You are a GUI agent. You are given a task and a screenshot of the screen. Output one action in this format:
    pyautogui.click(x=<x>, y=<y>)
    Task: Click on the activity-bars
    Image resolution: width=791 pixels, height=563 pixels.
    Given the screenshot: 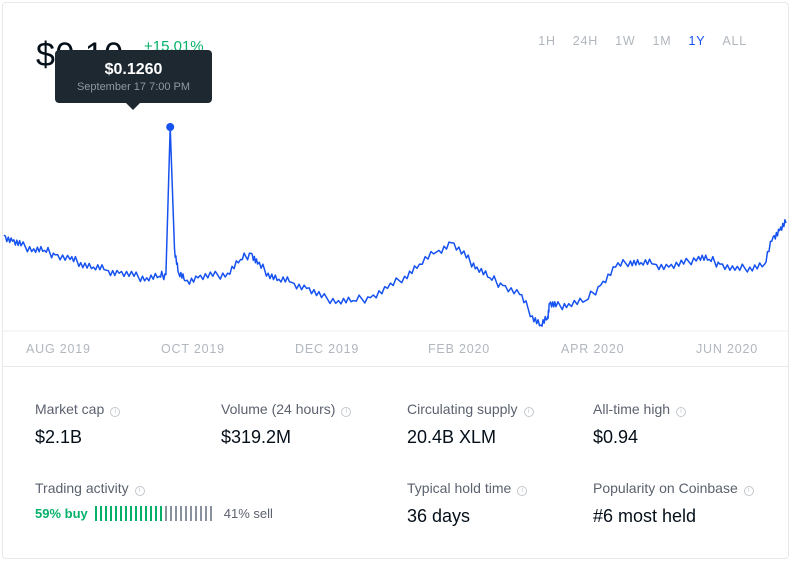 What is the action you would take?
    pyautogui.click(x=154, y=513)
    